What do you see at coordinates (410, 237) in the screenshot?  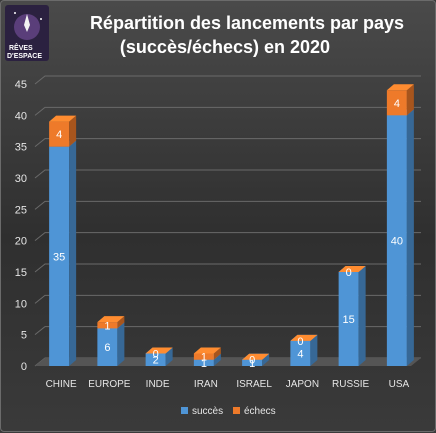 I see `bar-side-succès-usa` at bounding box center [410, 237].